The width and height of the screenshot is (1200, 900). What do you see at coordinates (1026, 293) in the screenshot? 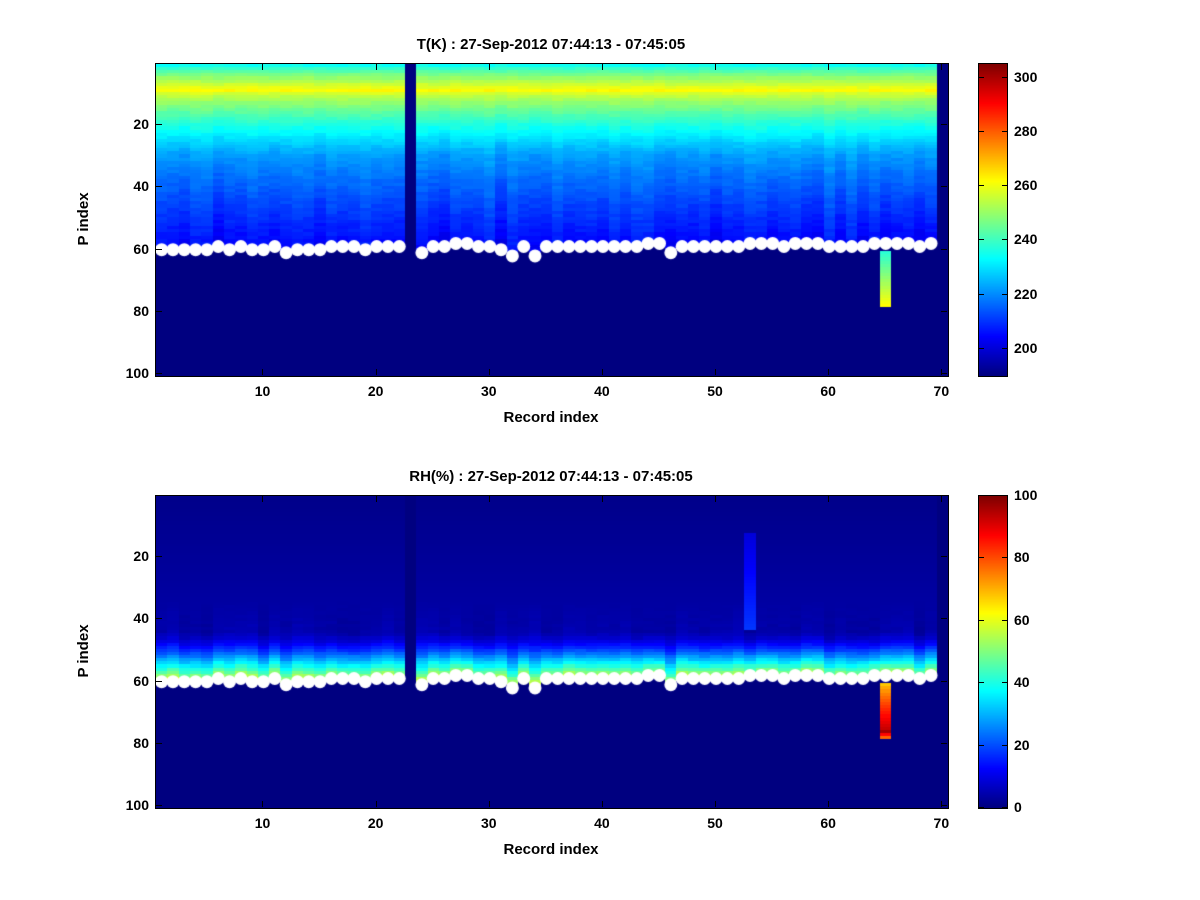
I see `colorbar-tick-label: 220` at bounding box center [1026, 293].